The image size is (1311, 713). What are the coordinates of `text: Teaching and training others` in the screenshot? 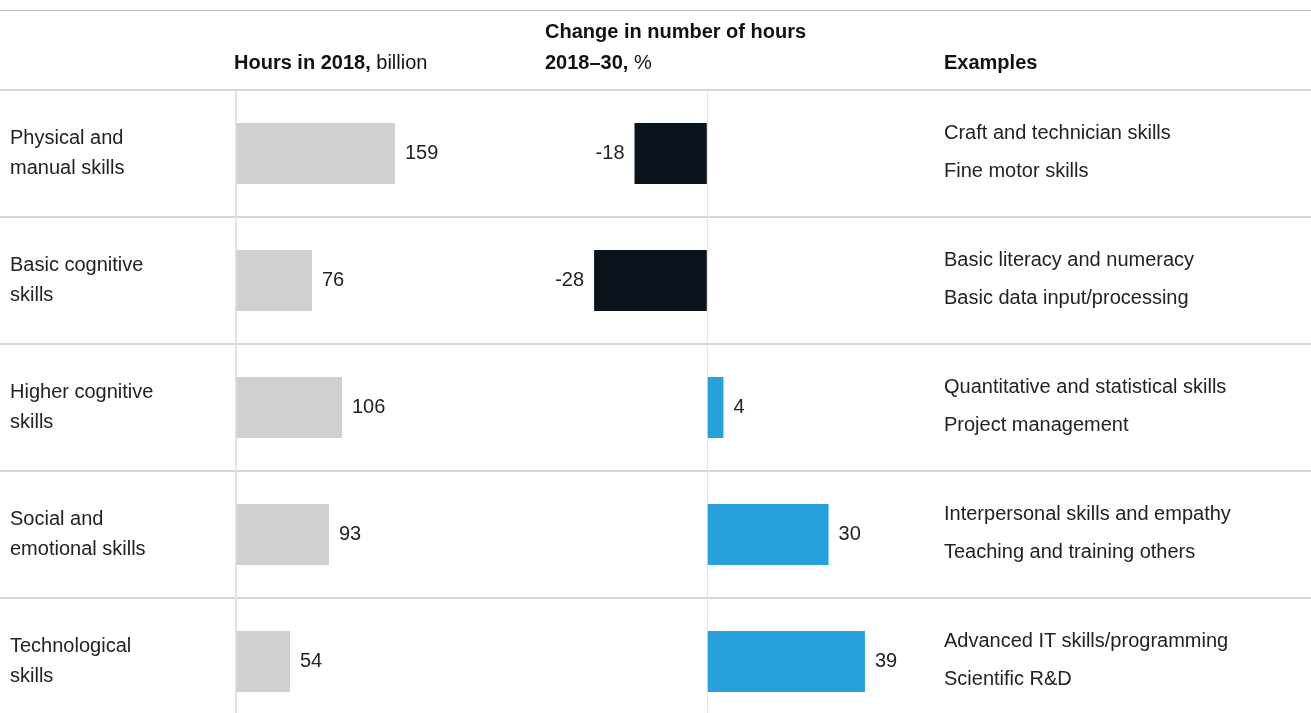 It's located at (1070, 550).